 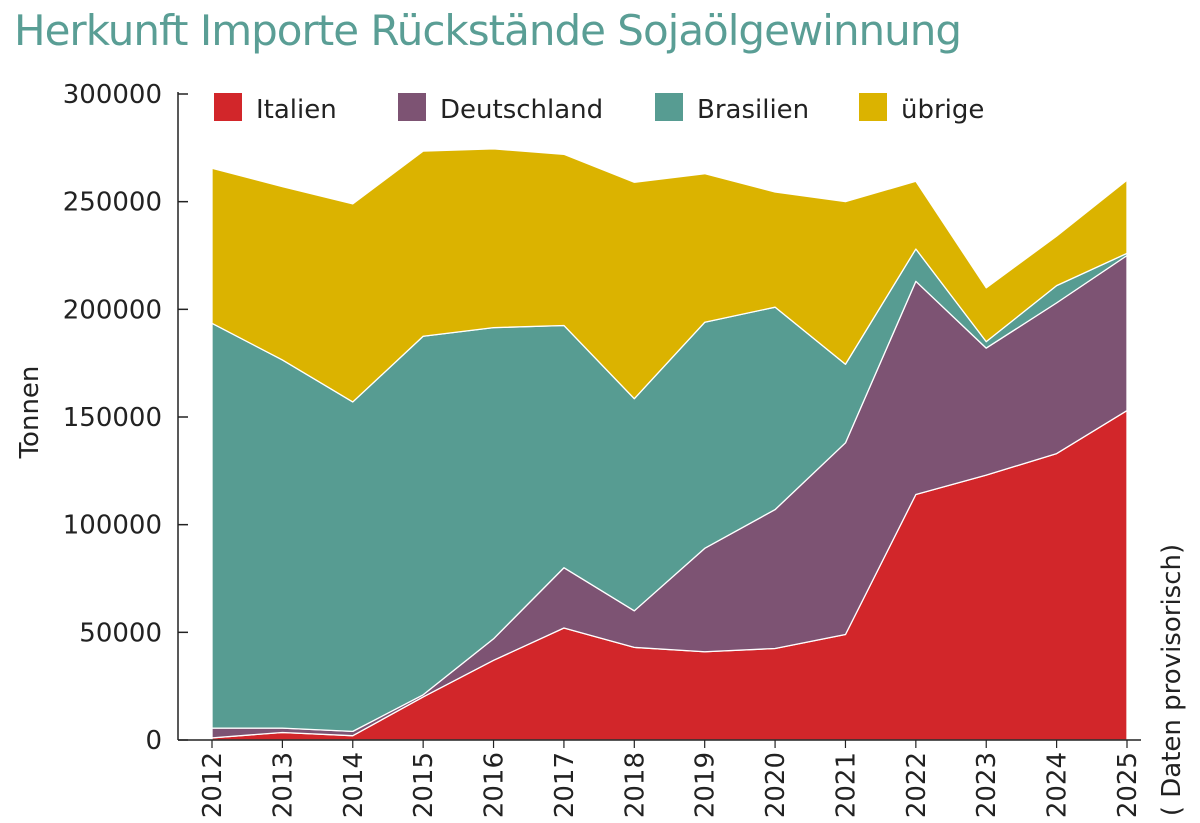 I want to click on x-tick-label: 2014, so click(x=354, y=785).